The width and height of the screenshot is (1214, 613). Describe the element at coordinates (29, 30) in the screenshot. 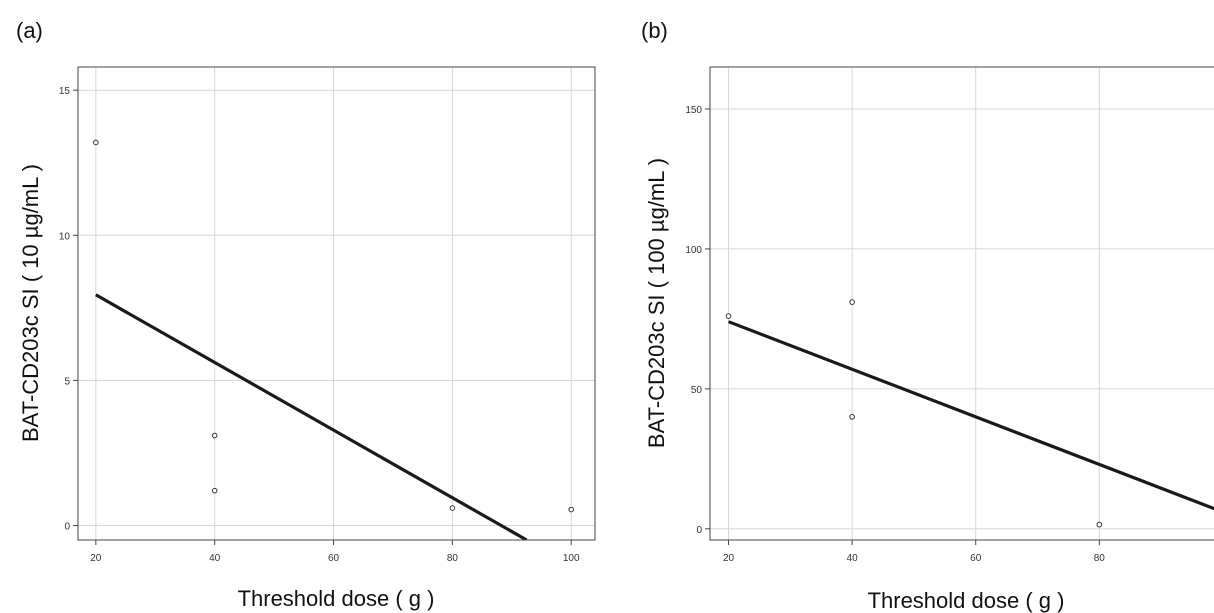

I see `panel-a-label: (a)` at that location.